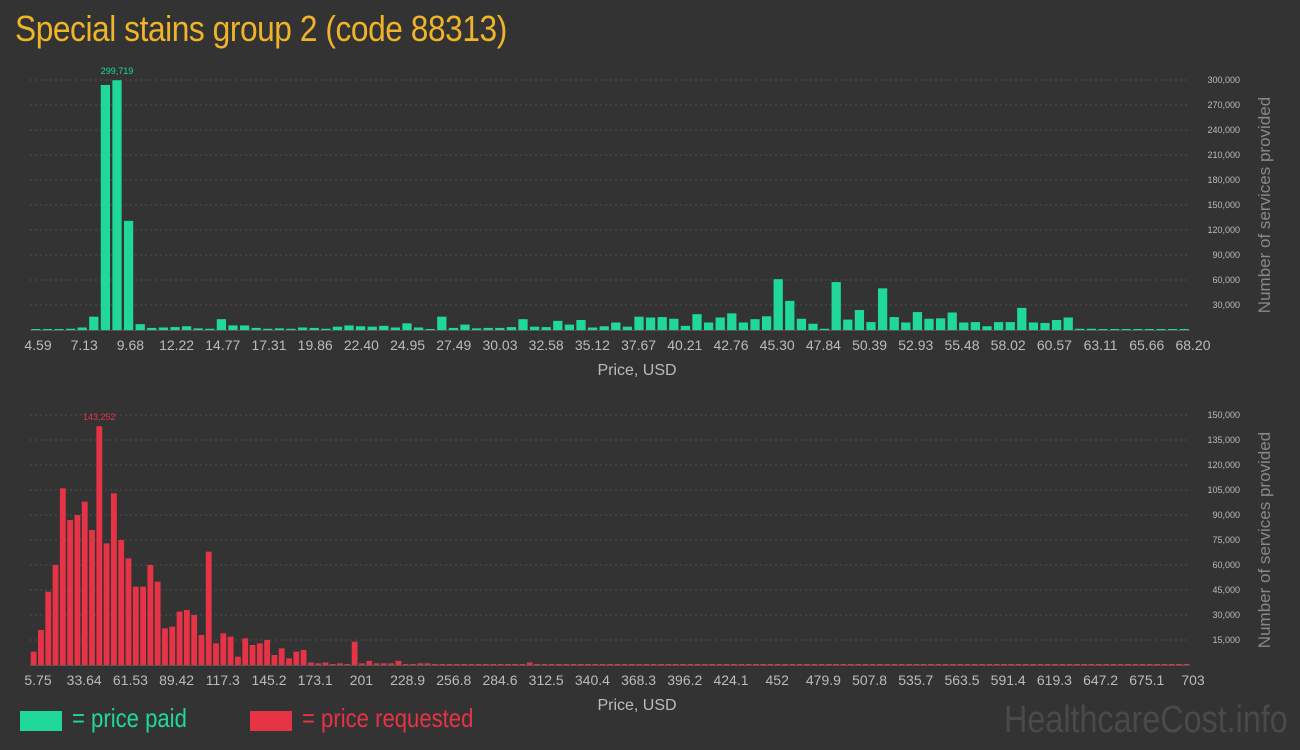 Image resolution: width=1300 pixels, height=750 pixels. Describe the element at coordinates (1264, 205) in the screenshot. I see `paid-y-axis-label: Number of services provided` at that location.